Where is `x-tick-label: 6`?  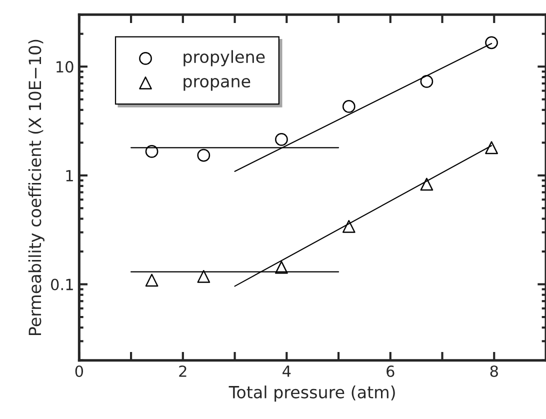 x-tick-label: 6 is located at coordinates (390, 371).